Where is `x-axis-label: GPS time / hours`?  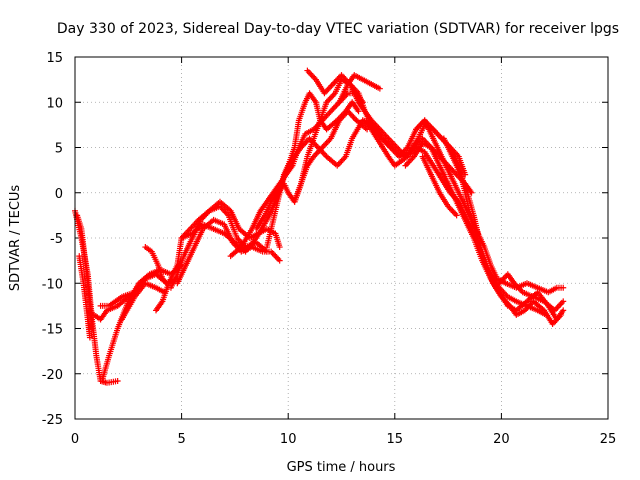
x-axis-label: GPS time / hours is located at coordinates (341, 467).